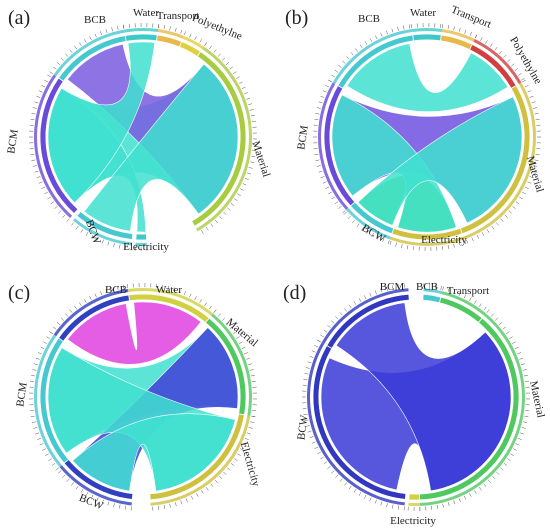 Image resolution: width=550 pixels, height=532 pixels. What do you see at coordinates (21, 394) in the screenshot?
I see `segment-label-bcm: BCM` at bounding box center [21, 394].